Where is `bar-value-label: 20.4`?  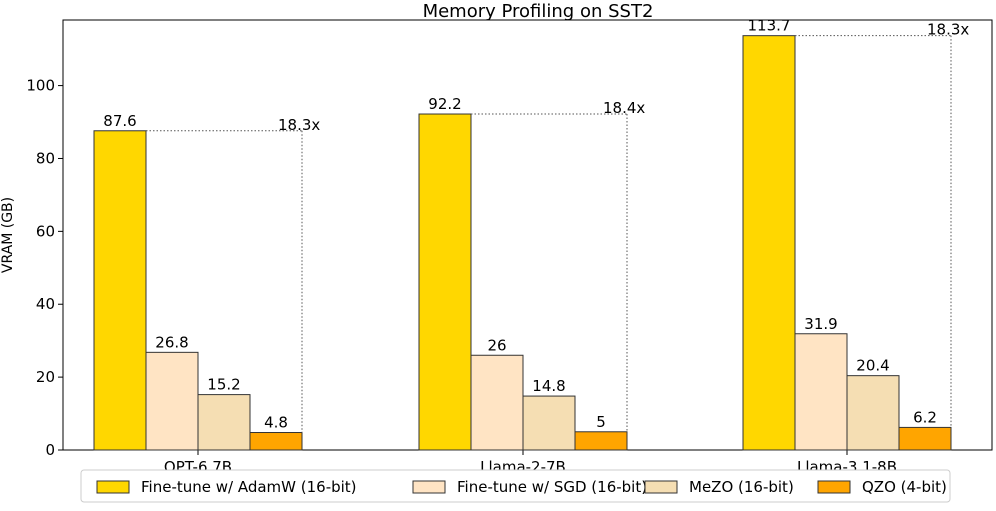 bar-value-label: 20.4 is located at coordinates (872, 366).